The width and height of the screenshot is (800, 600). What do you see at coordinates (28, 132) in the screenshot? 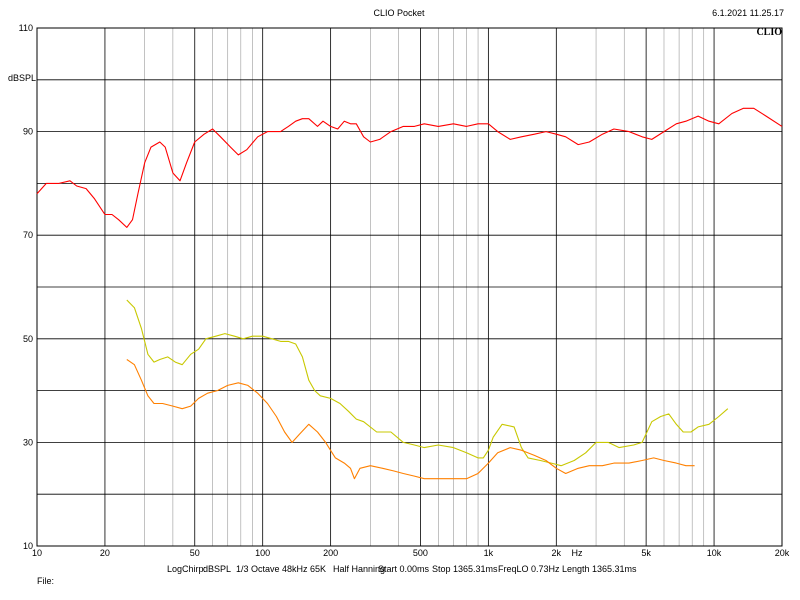
I see `y-tick-label: 90` at bounding box center [28, 132].